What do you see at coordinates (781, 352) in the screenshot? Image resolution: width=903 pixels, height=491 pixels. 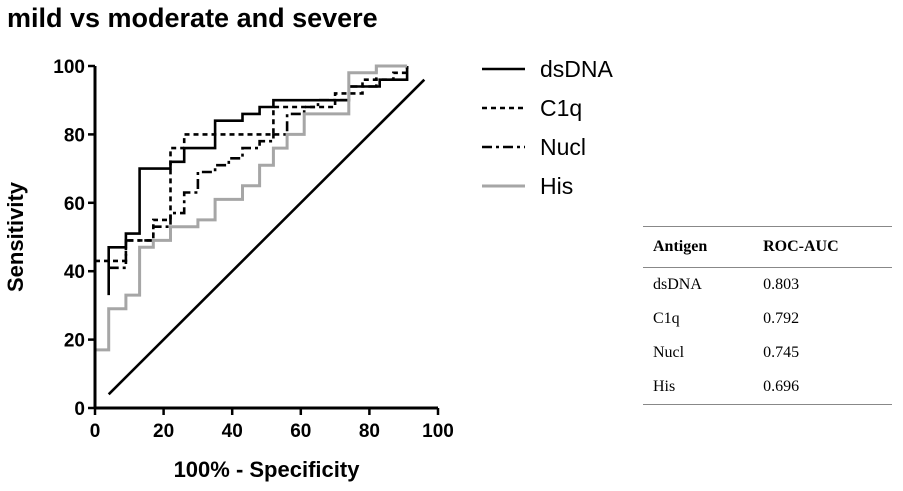 I see `table-cell-auc: 0.745` at bounding box center [781, 352].